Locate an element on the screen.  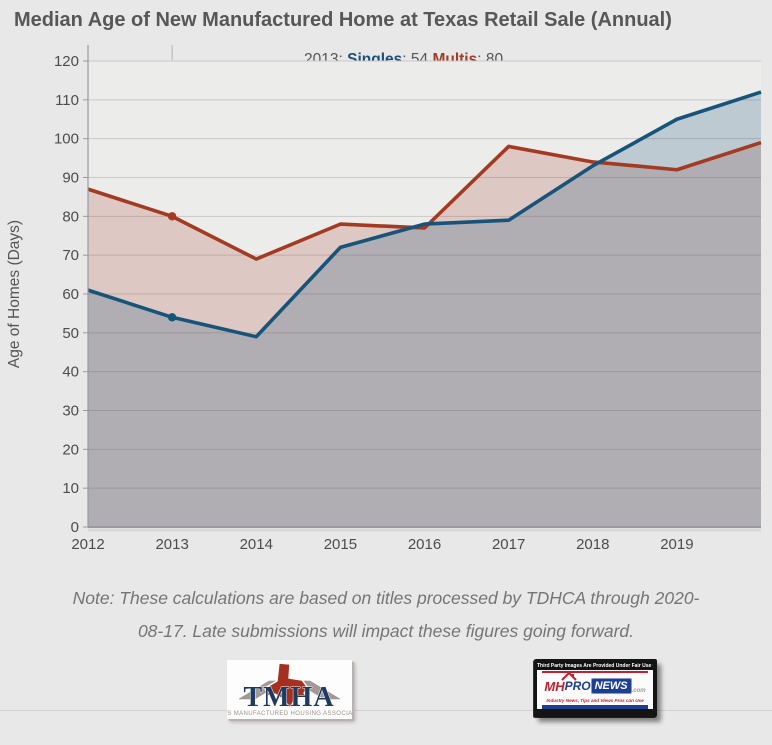
y-tick-label: 80 is located at coordinates (70, 216).